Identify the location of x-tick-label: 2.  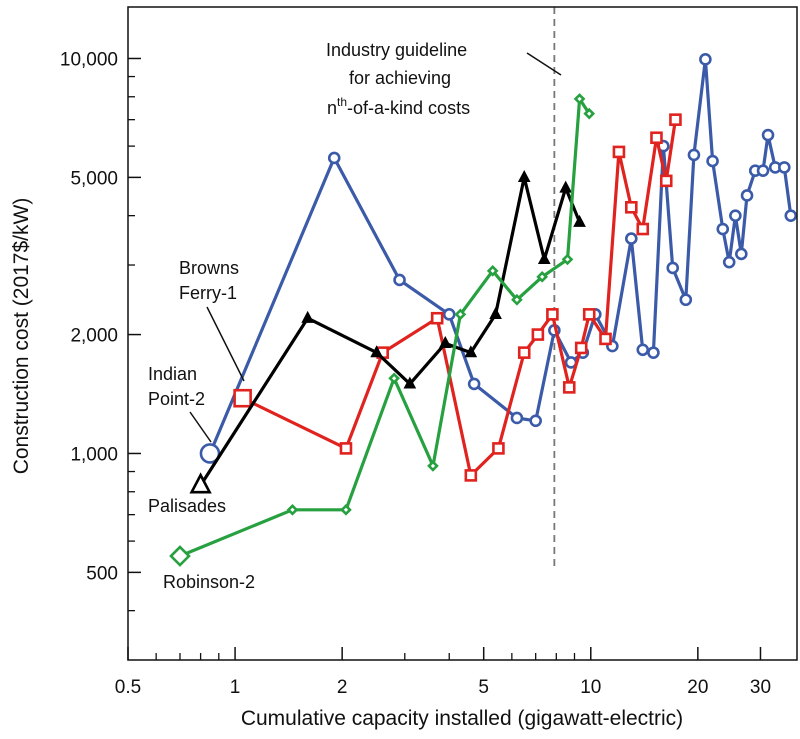
(342, 687).